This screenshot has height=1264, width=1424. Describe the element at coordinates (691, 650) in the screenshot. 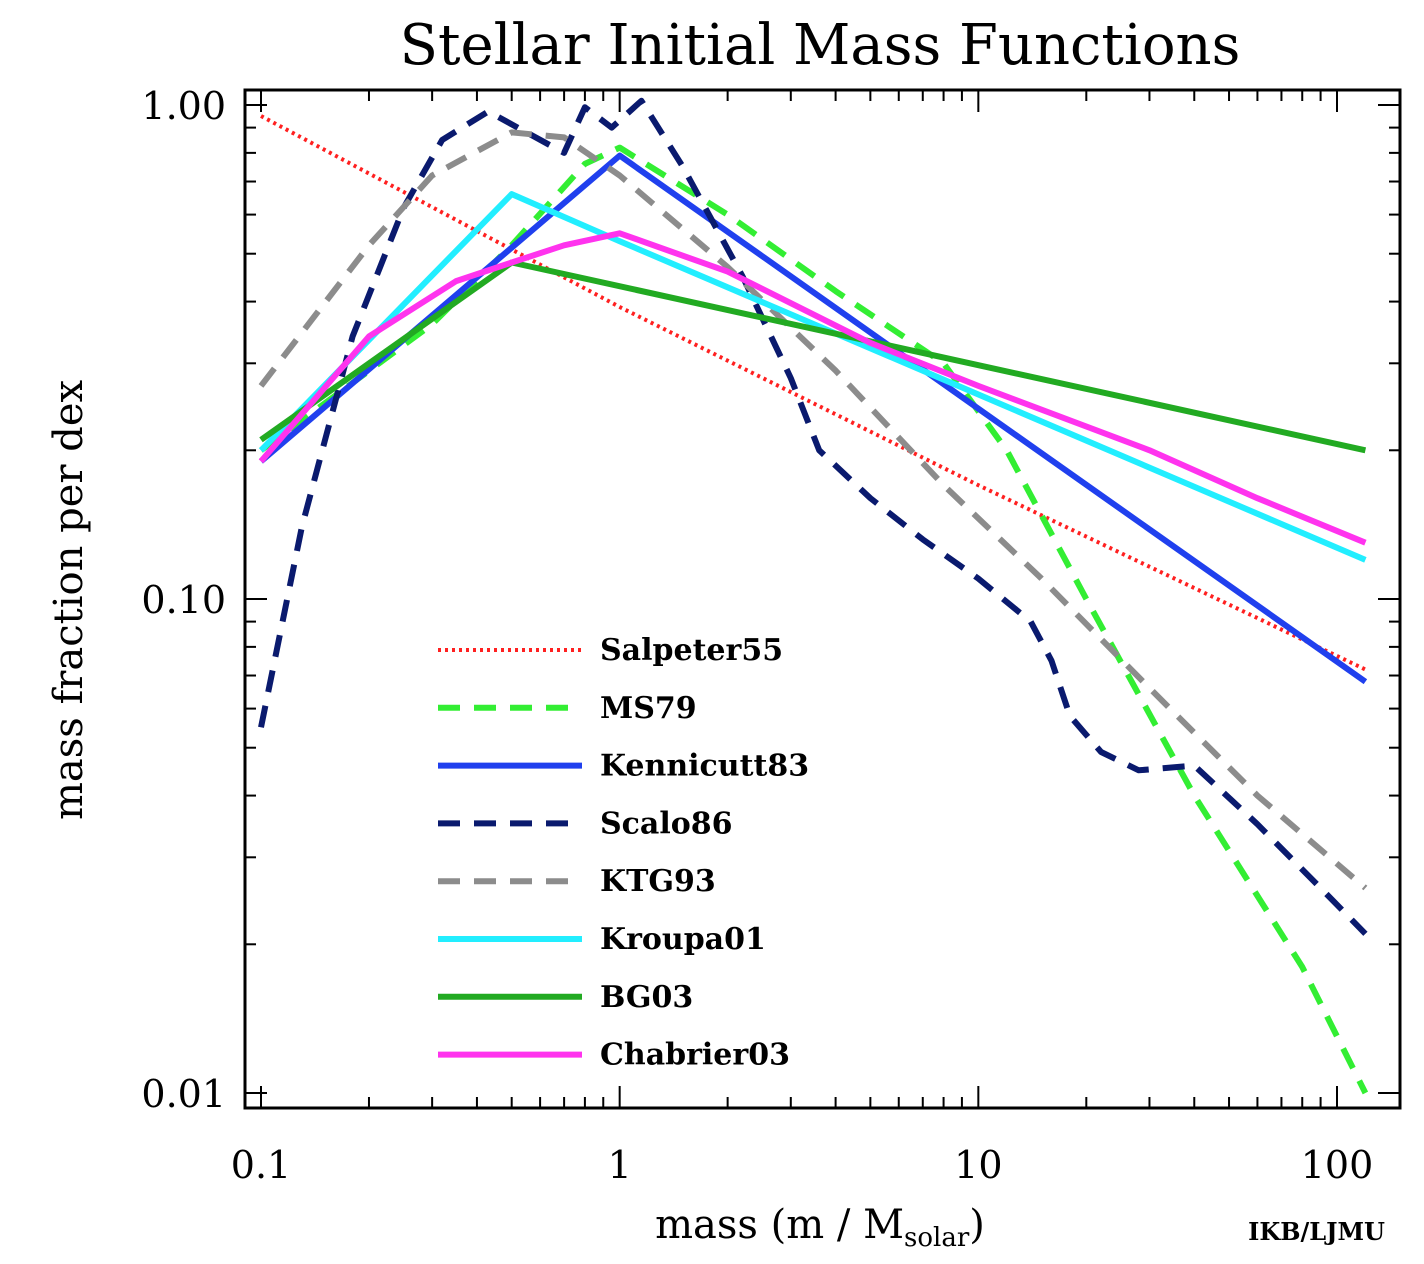

I see `legend-label-salpeter55: Salpeter55` at that location.